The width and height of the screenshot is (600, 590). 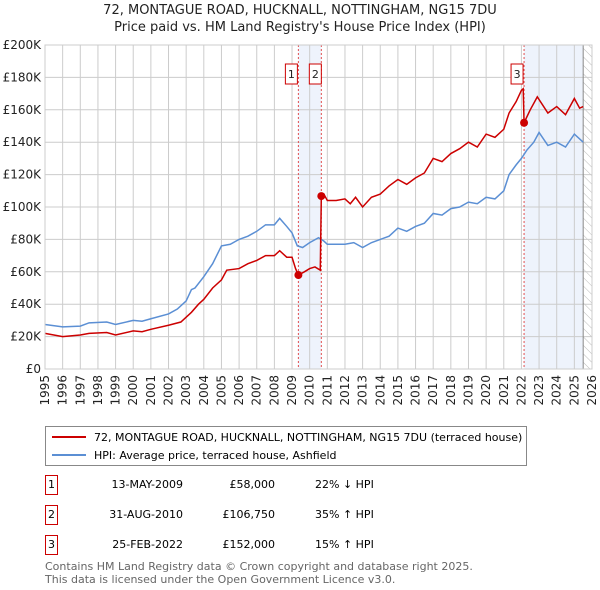 I want to click on x-tick-label: 2010, so click(x=310, y=390).